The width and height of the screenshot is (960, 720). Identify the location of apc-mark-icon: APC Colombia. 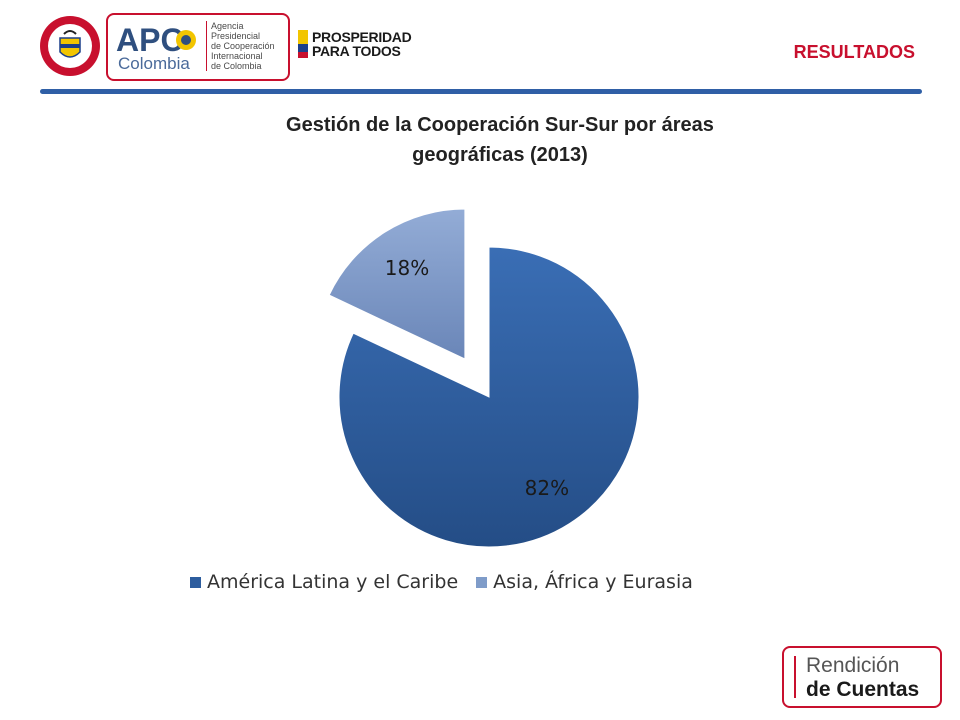
(156, 47).